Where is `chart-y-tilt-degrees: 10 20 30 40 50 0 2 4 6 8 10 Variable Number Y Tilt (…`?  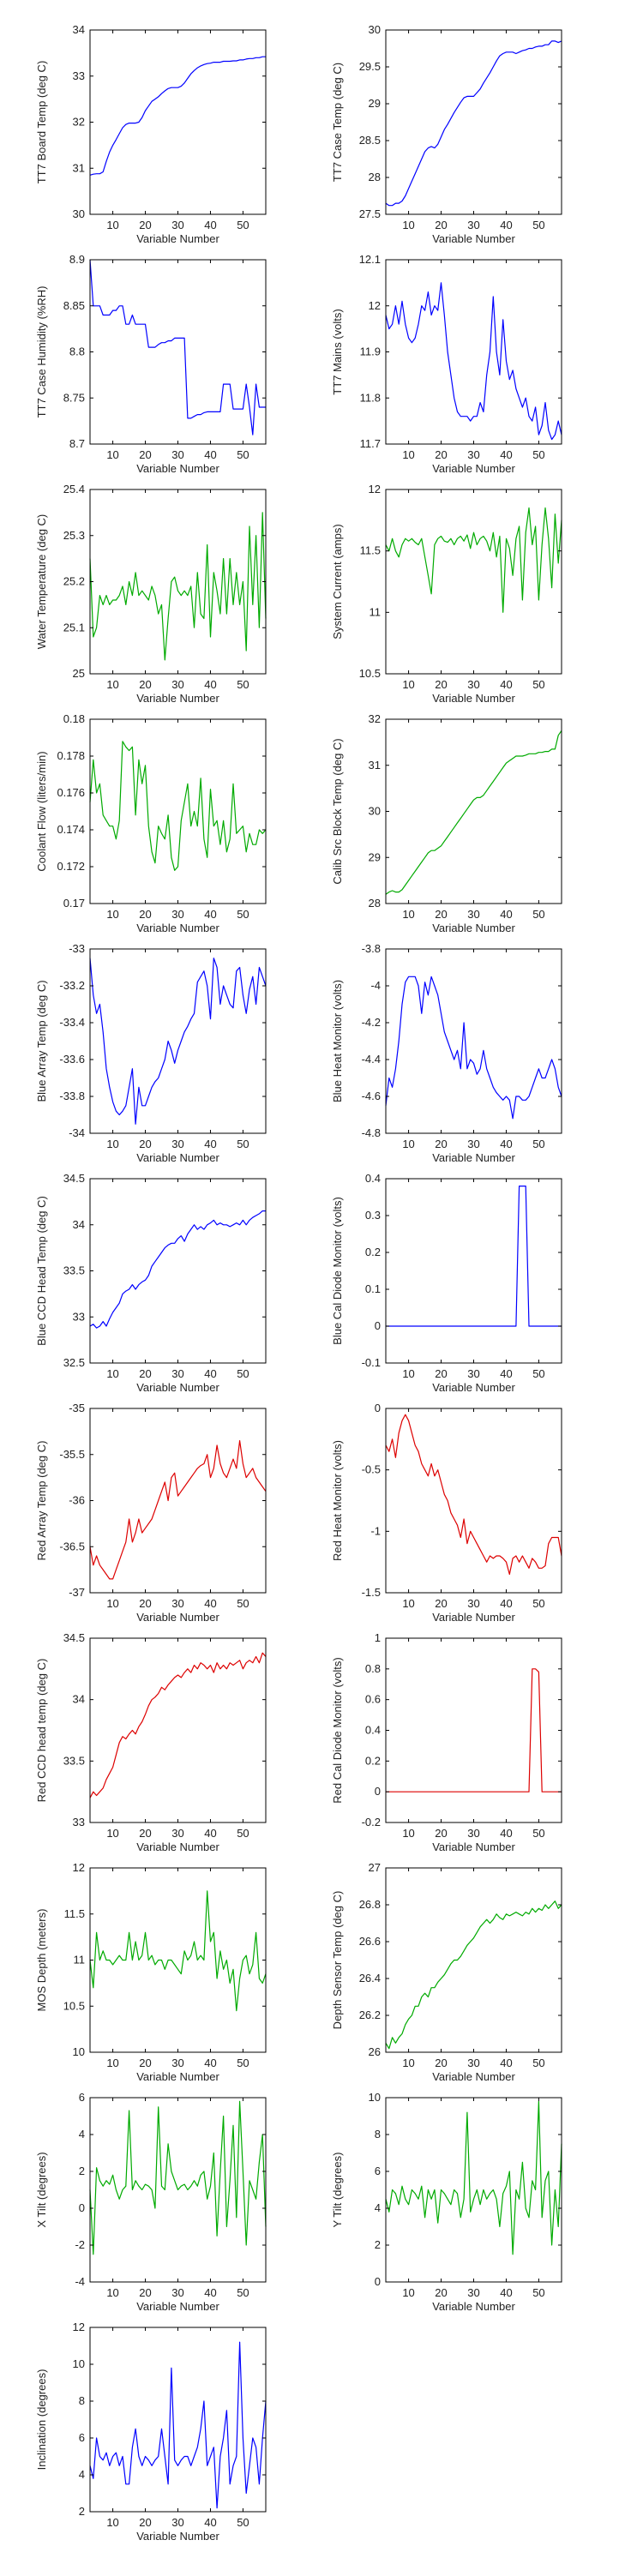
chart-y-tilt-degrees: 10 20 30 40 50 0 2 4 6 8 10 Variable Number Y Tilt (… is located at coordinates (446, 2202).